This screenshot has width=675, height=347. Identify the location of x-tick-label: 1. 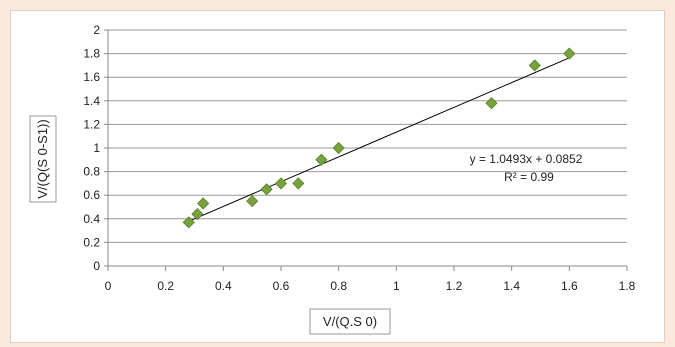
(396, 286).